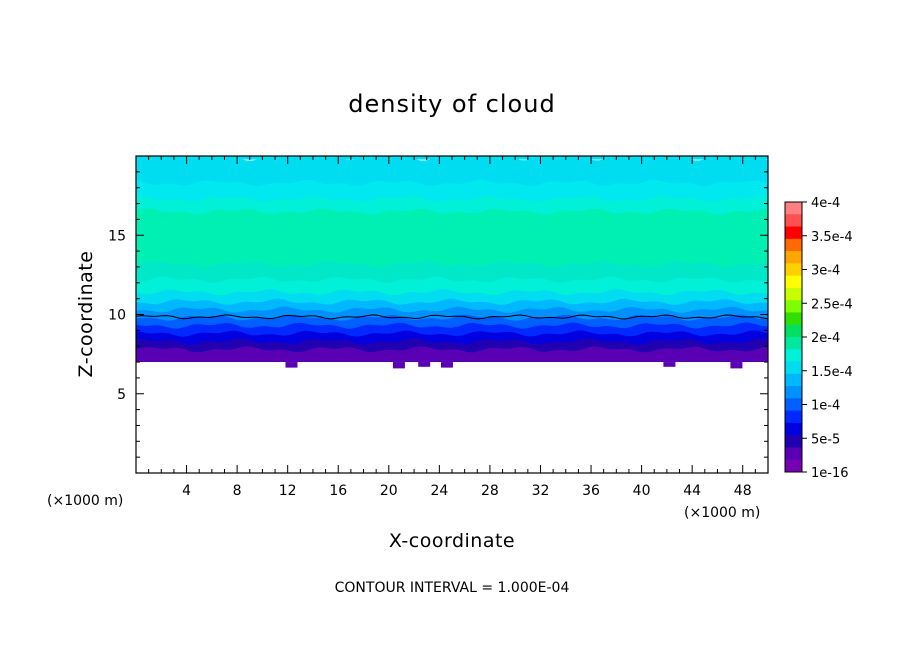 The image size is (904, 654). What do you see at coordinates (121, 395) in the screenshot?
I see `y-tick-label: 5` at bounding box center [121, 395].